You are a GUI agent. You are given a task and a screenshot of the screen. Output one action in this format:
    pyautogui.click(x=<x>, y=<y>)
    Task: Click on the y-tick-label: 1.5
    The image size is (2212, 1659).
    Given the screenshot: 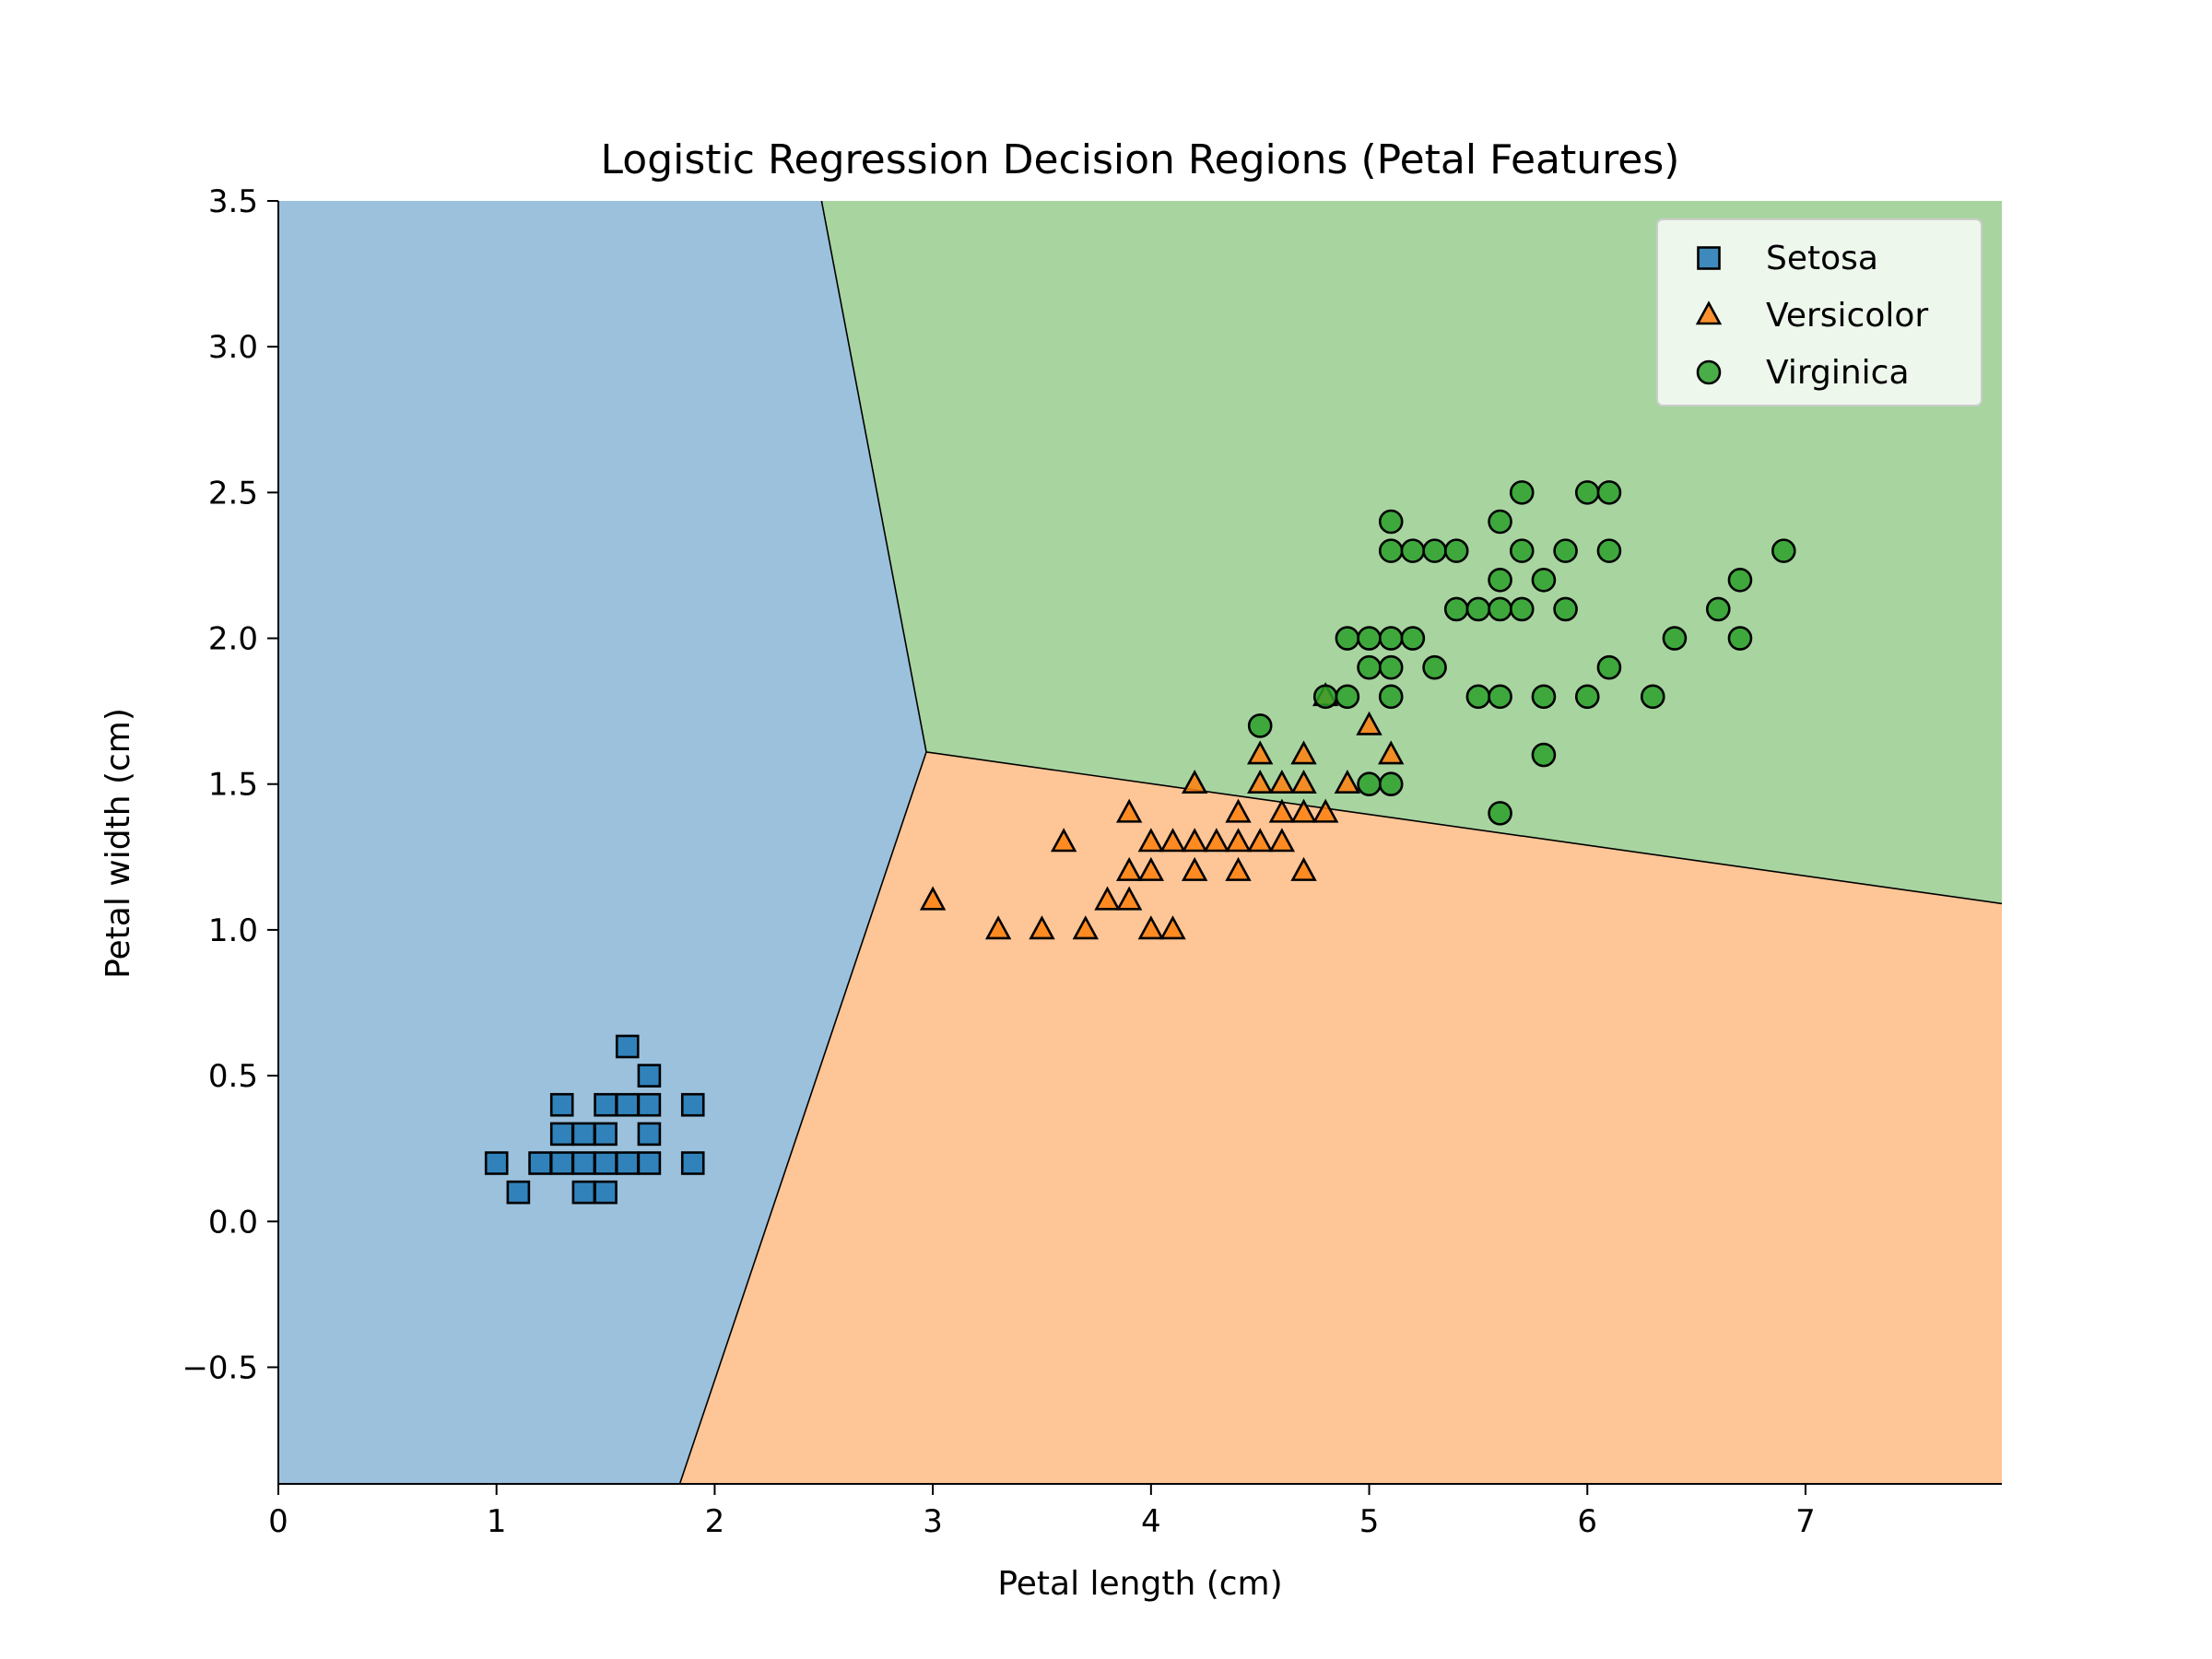 What is the action you would take?
    pyautogui.click(x=233, y=785)
    